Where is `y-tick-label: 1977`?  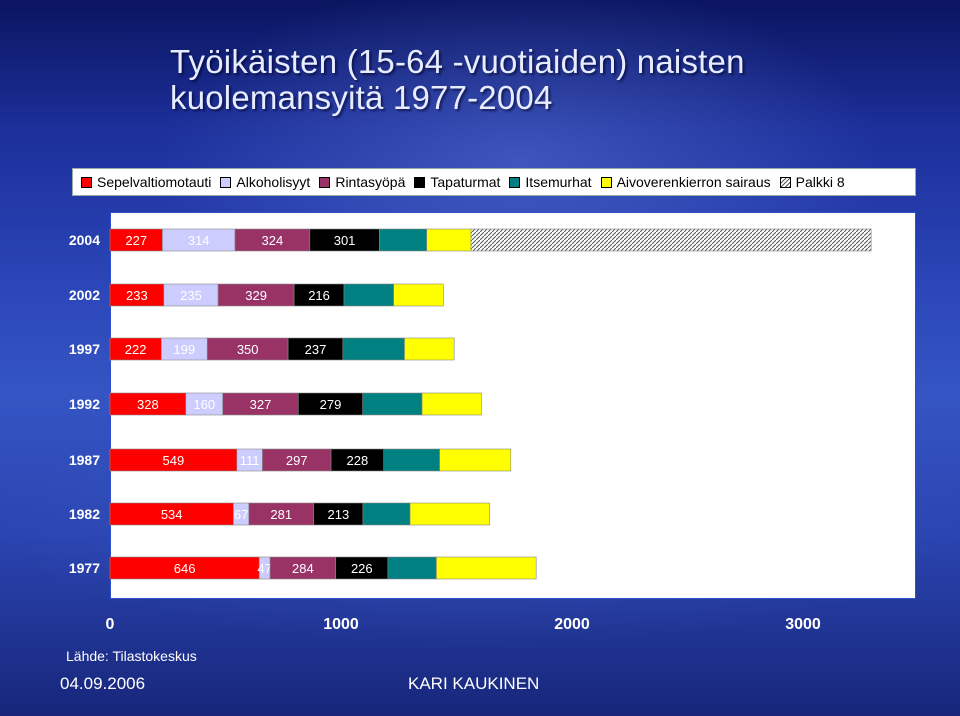 y-tick-label: 1977 is located at coordinates (84, 568).